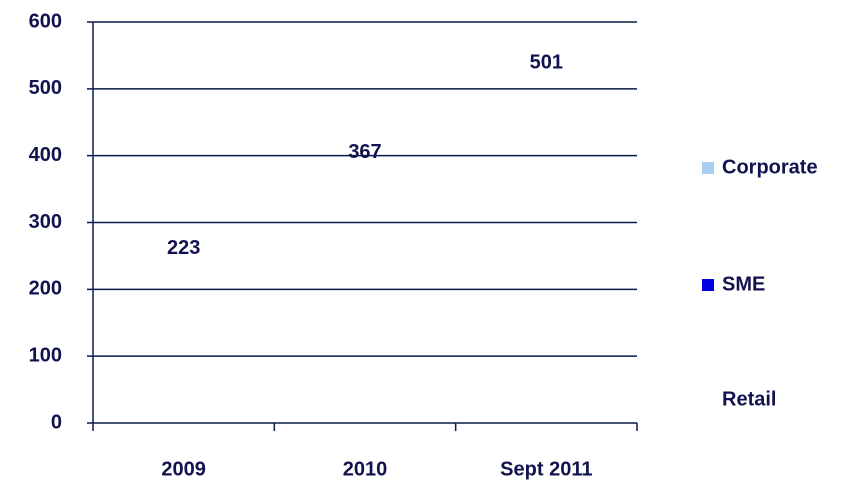 This screenshot has height=489, width=850. I want to click on legend-label: Corporate, so click(770, 167).